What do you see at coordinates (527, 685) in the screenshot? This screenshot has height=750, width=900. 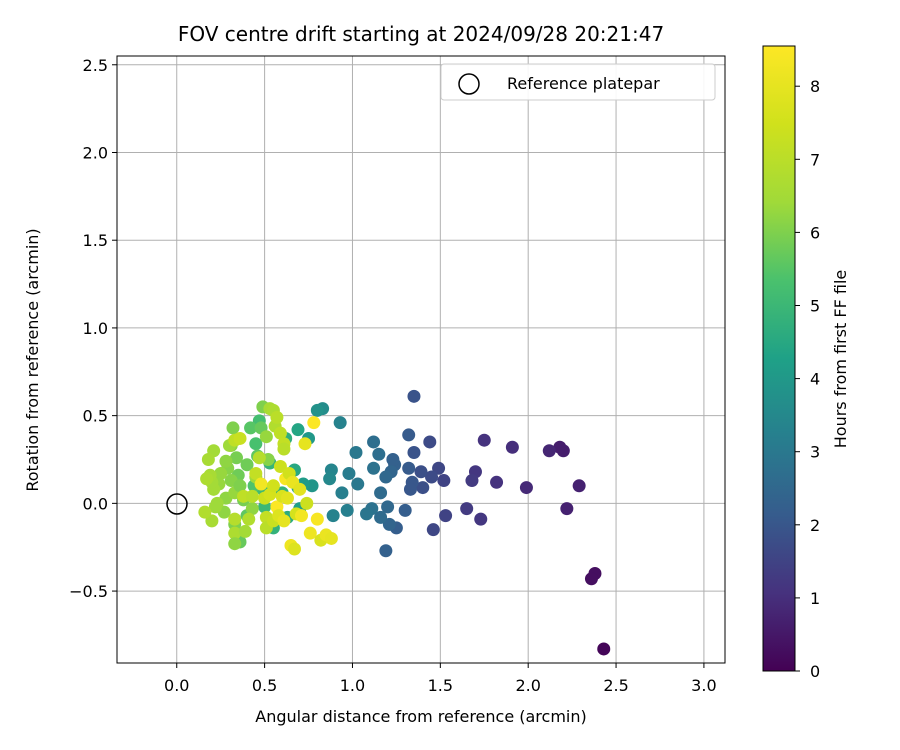 I see `x-tick-label: 2.0` at bounding box center [527, 685].